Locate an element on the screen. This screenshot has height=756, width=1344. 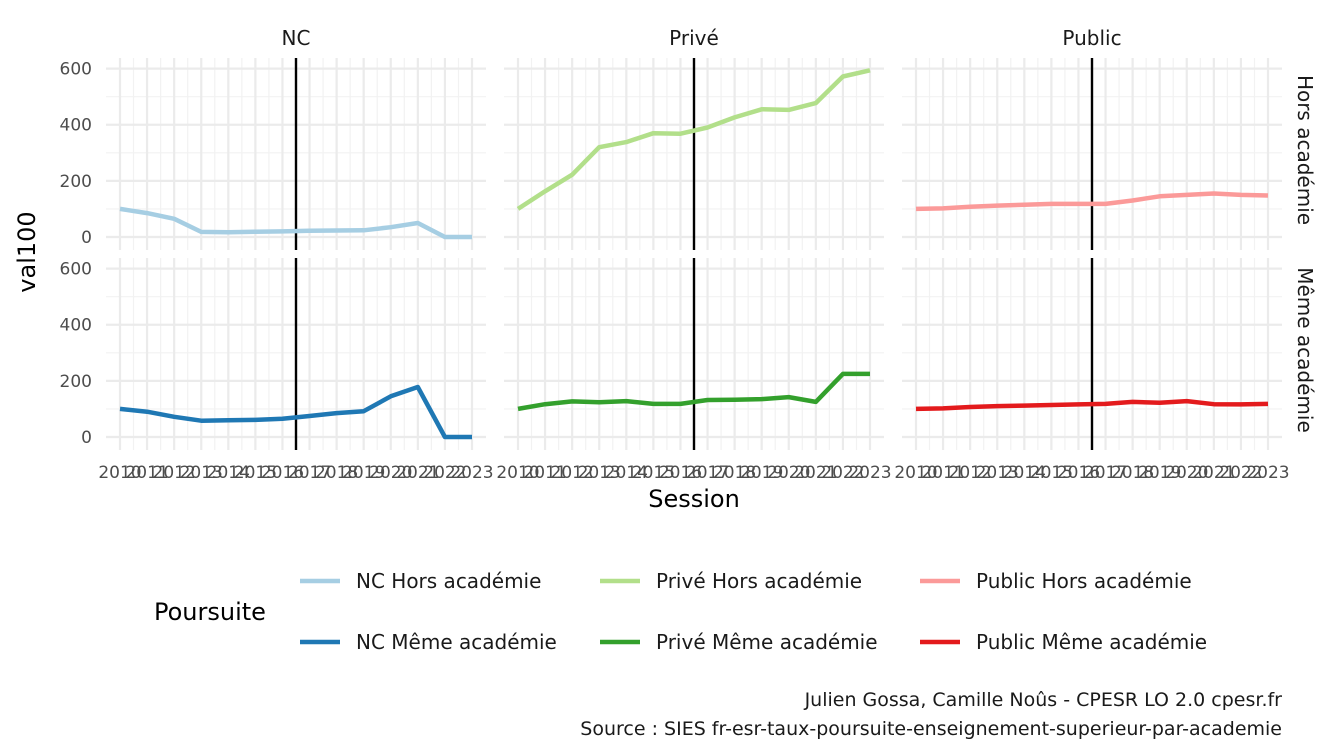
series-line-priv-m-me-acad-mie is located at coordinates (693, 391).